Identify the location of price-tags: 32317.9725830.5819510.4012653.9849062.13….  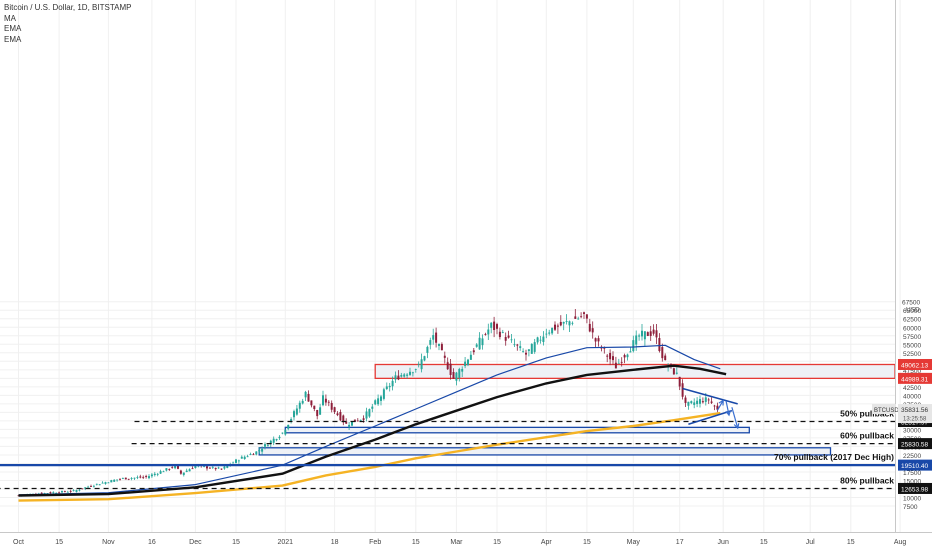
(902, 426).